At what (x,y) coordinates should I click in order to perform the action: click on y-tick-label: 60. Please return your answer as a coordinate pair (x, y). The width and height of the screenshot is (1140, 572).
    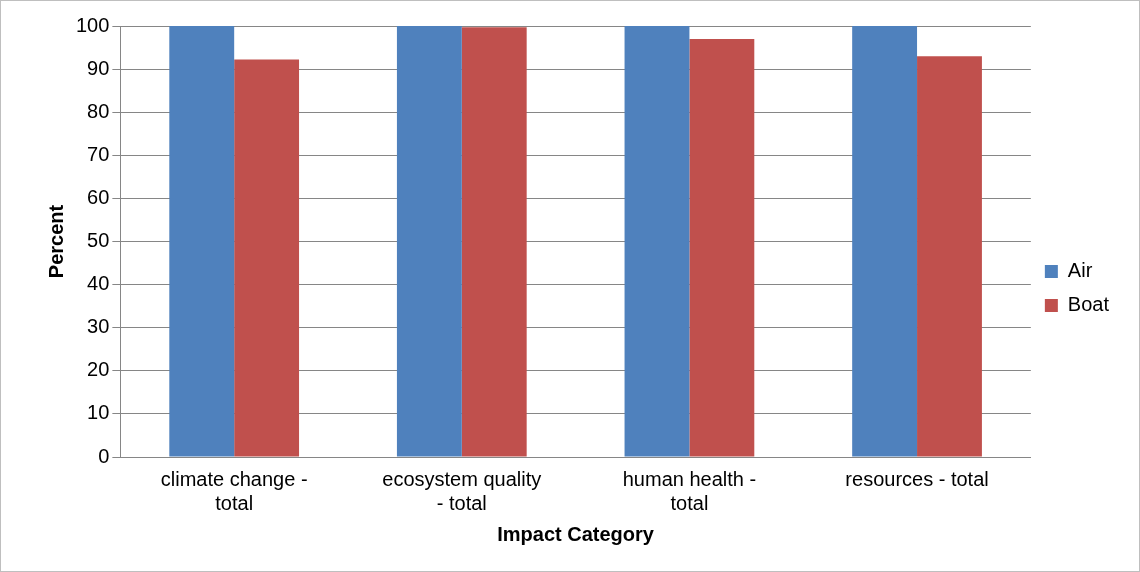
    Looking at the image, I should click on (98, 196).